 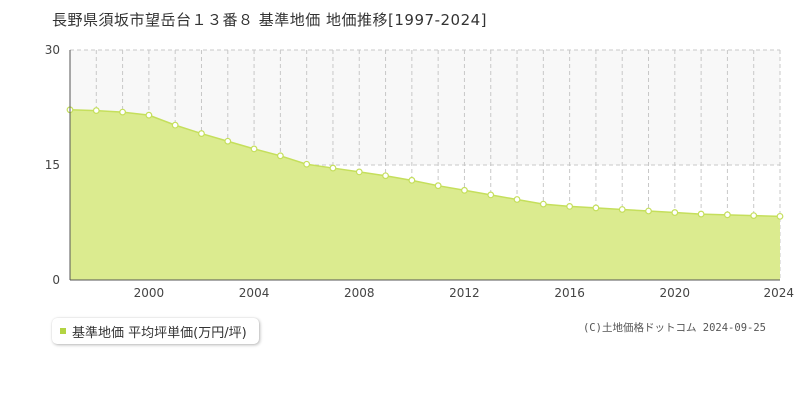 I want to click on x-tick-label: 2004, so click(x=254, y=293).